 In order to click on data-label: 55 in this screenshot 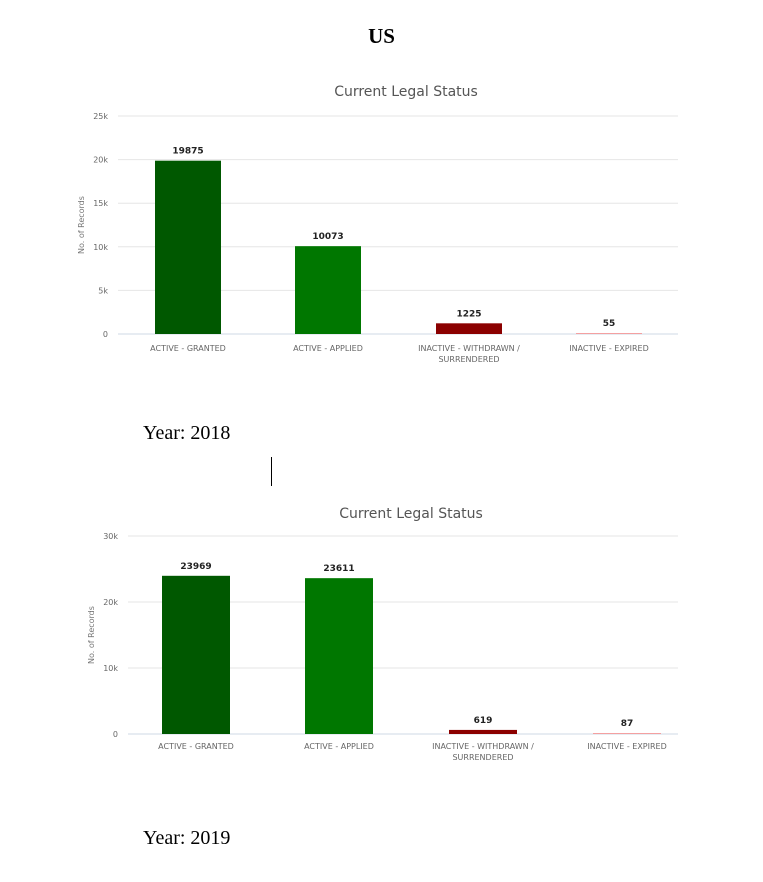, I will do `click(609, 324)`.